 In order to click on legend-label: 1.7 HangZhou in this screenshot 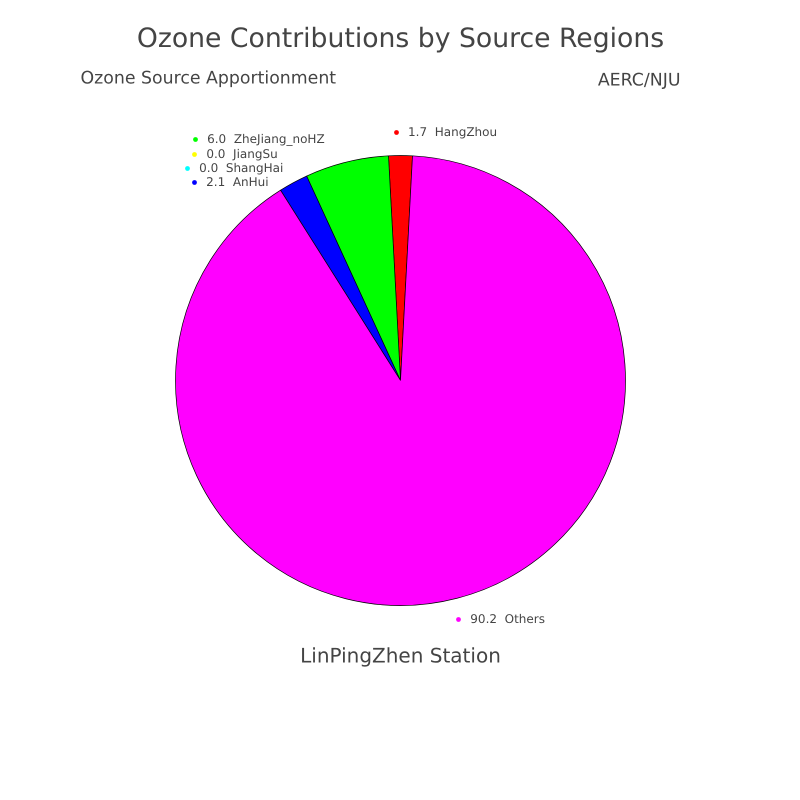, I will do `click(453, 131)`.